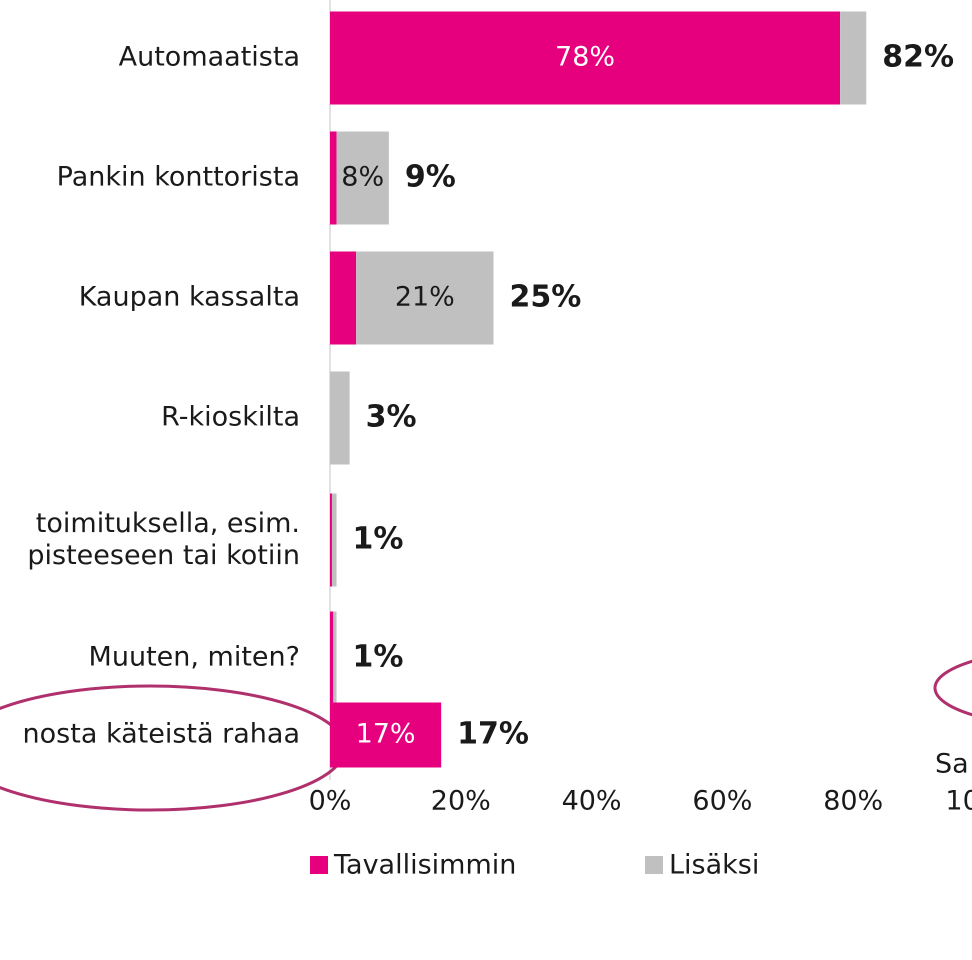 This screenshot has height=960, width=972. Describe the element at coordinates (209, 57) in the screenshot. I see `category-label: Automaatista` at that location.